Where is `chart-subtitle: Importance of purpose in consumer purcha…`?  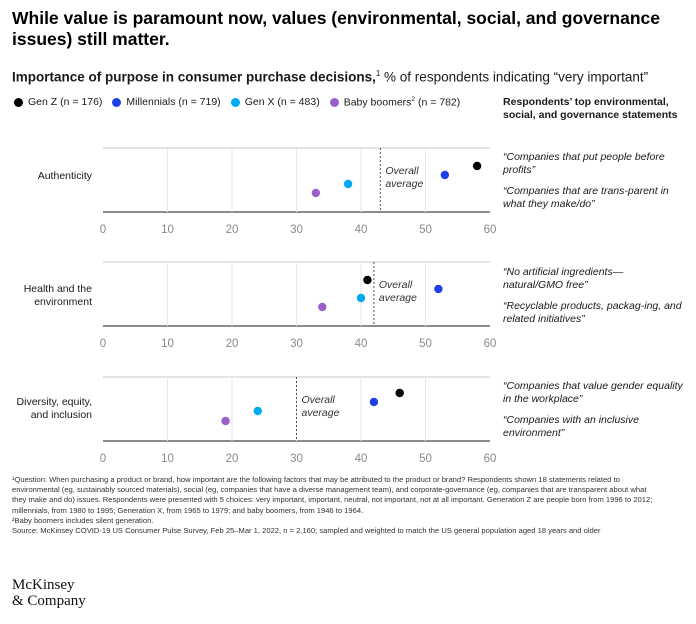 chart-subtitle: Importance of purpose in consumer purcha… is located at coordinates (330, 76).